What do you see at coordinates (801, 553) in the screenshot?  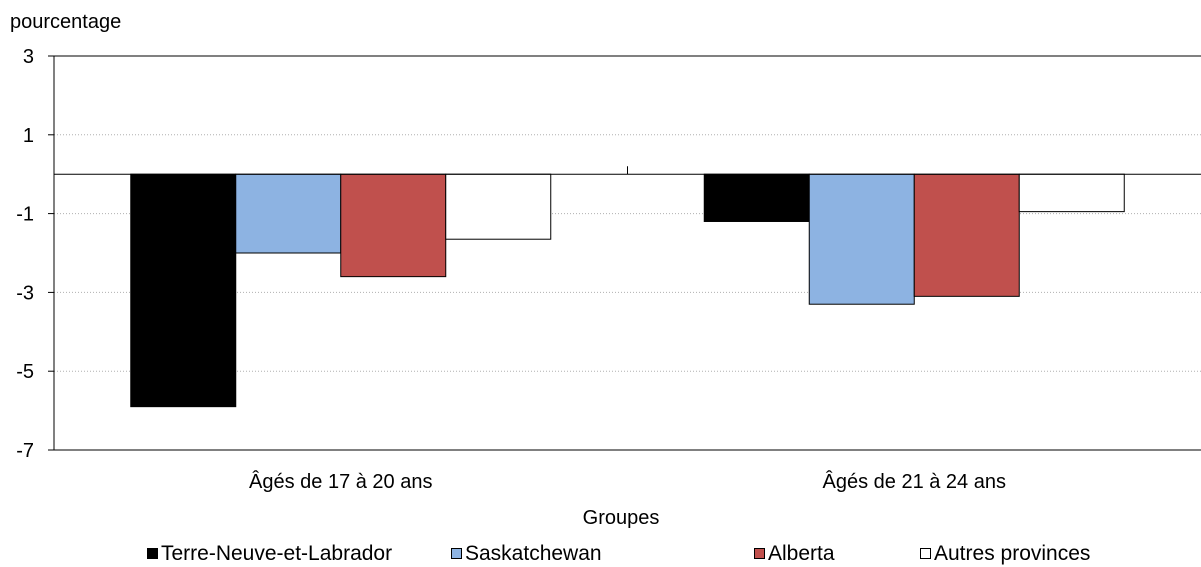 I see `legend-label: Alberta` at bounding box center [801, 553].